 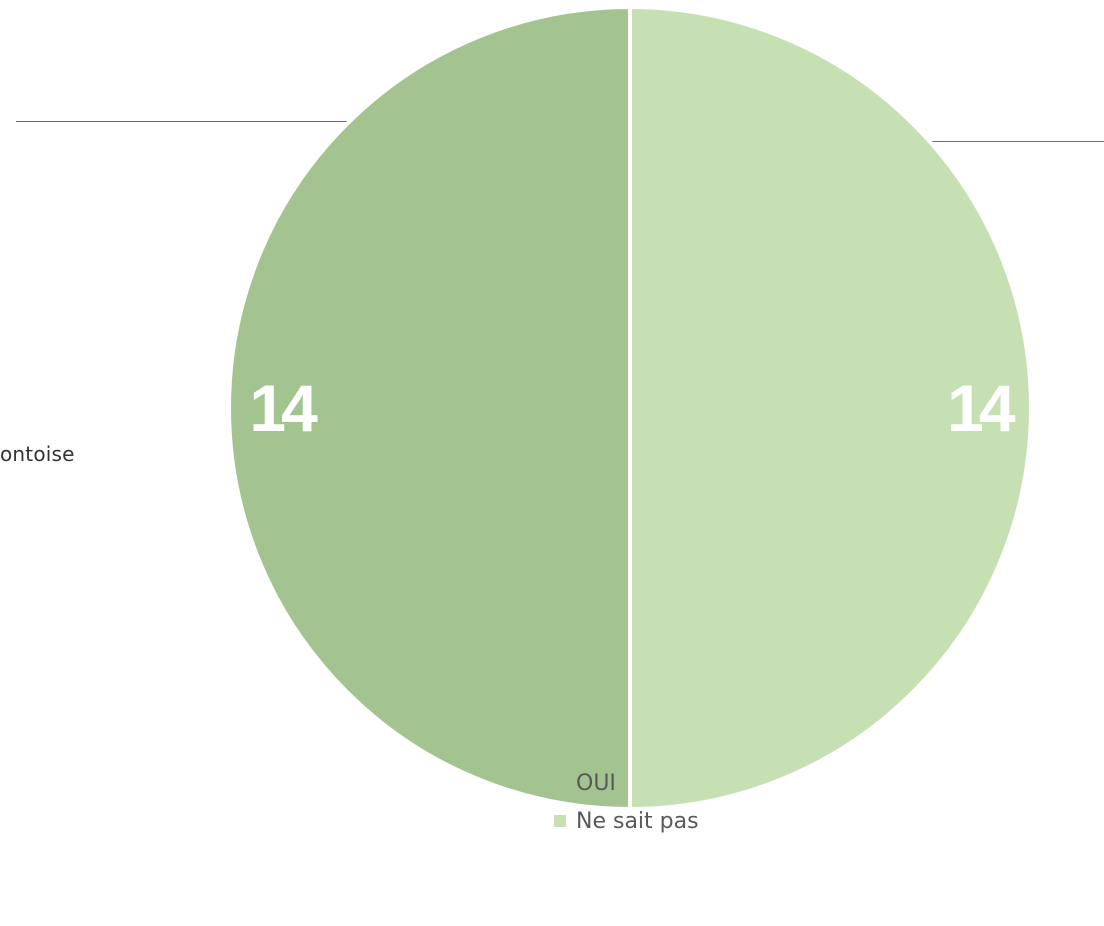 What do you see at coordinates (1013, 141) in the screenshot?
I see `leader-line-right` at bounding box center [1013, 141].